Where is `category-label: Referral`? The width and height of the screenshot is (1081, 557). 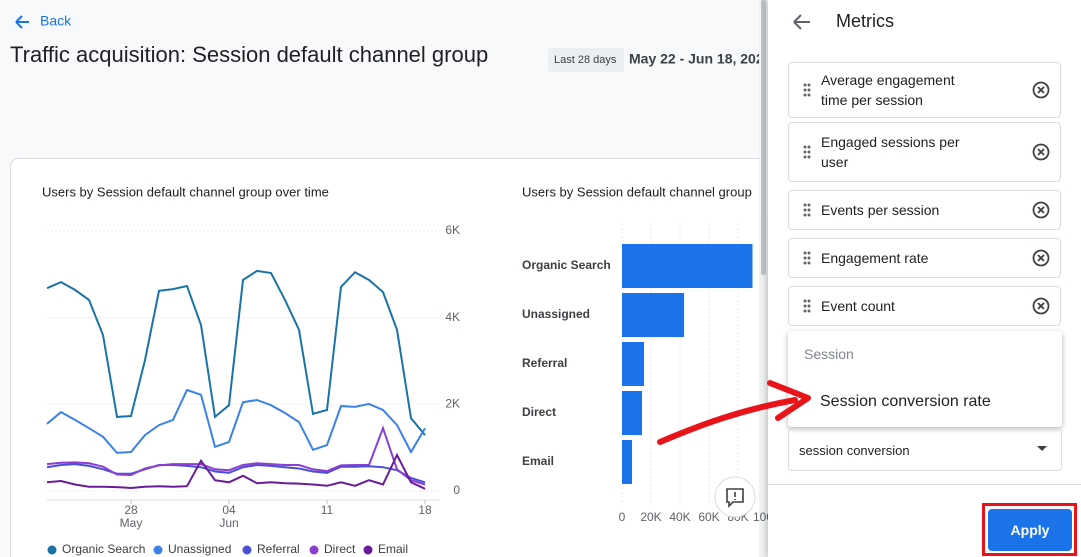
category-label: Referral is located at coordinates (544, 363).